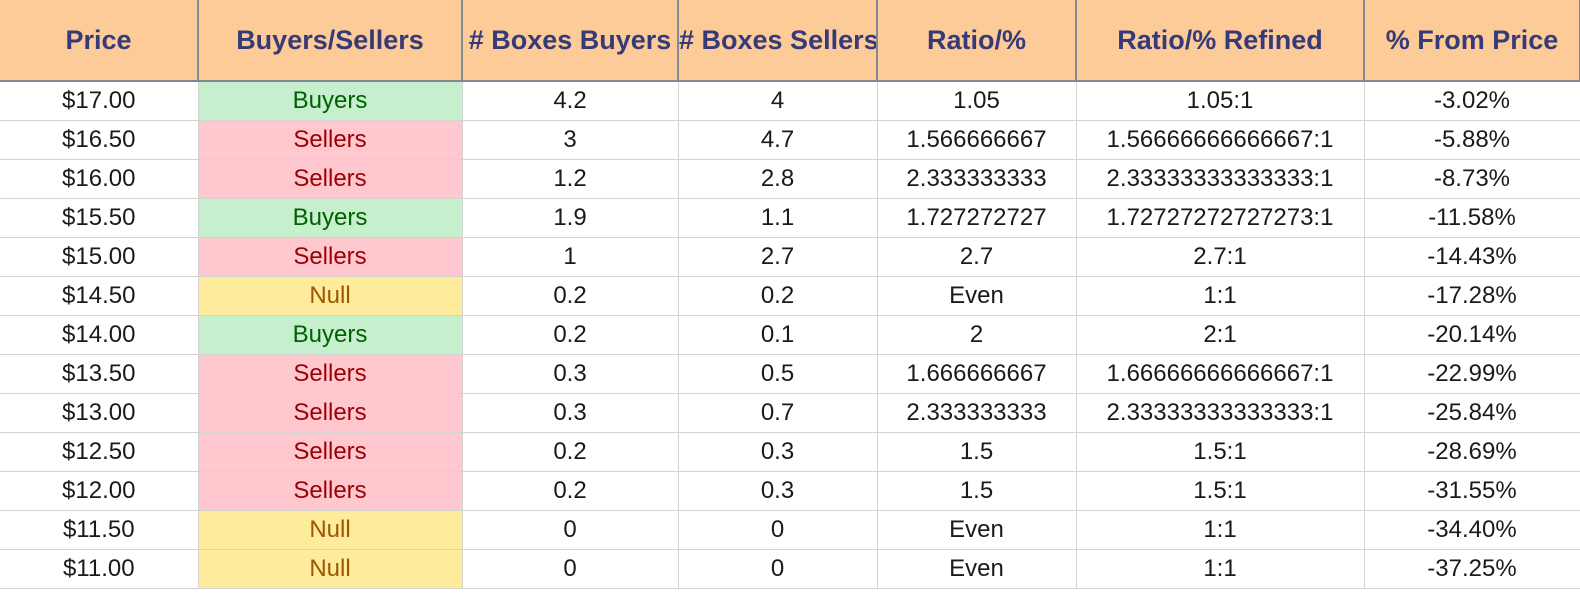 The height and width of the screenshot is (608, 1580). I want to click on header-price: Price, so click(99, 41).